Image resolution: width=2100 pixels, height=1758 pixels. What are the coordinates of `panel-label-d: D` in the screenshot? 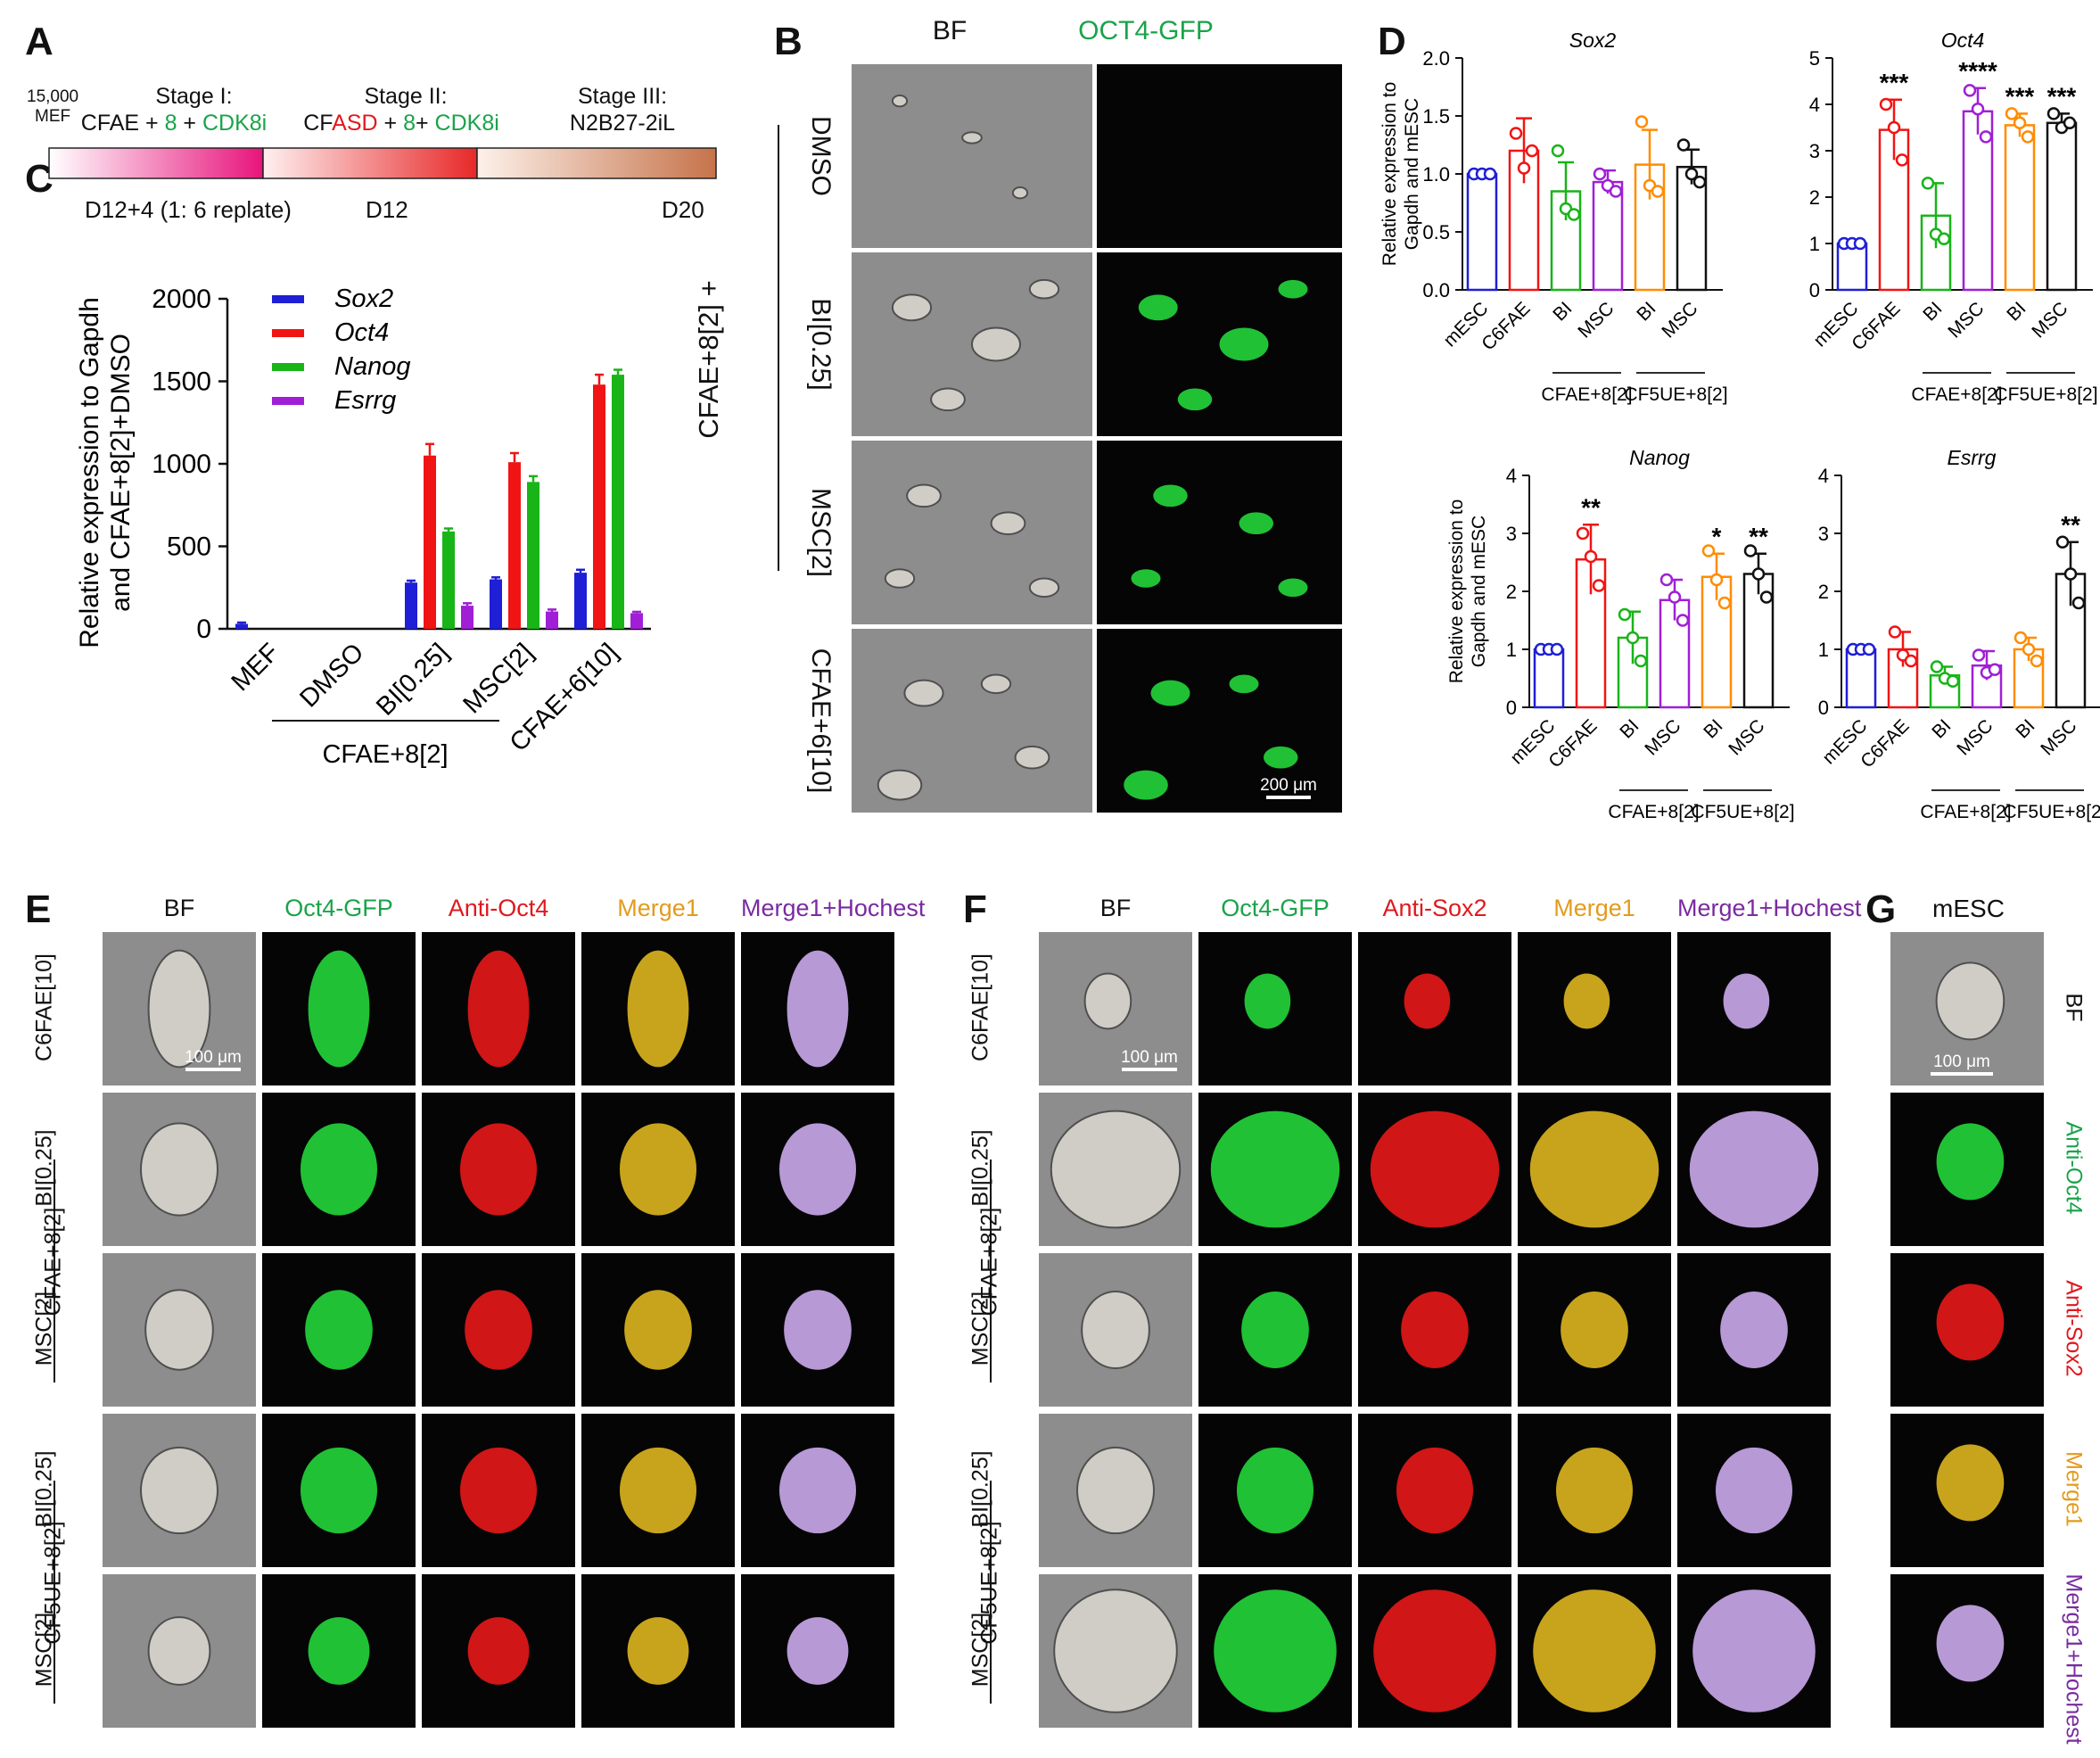 It's located at (1392, 41).